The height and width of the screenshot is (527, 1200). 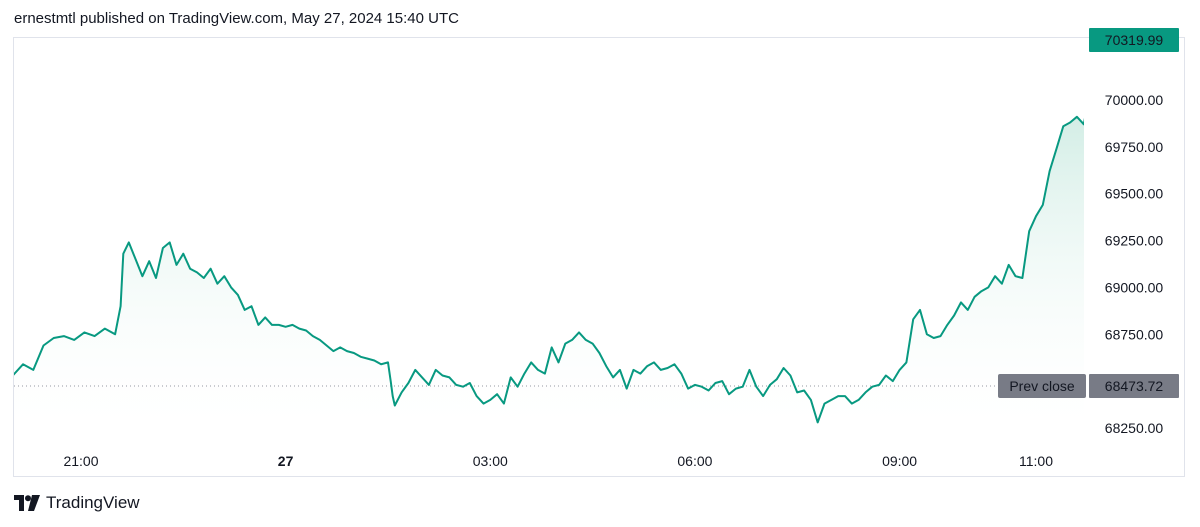 I want to click on prev-close-caption-bg, so click(x=1042, y=386).